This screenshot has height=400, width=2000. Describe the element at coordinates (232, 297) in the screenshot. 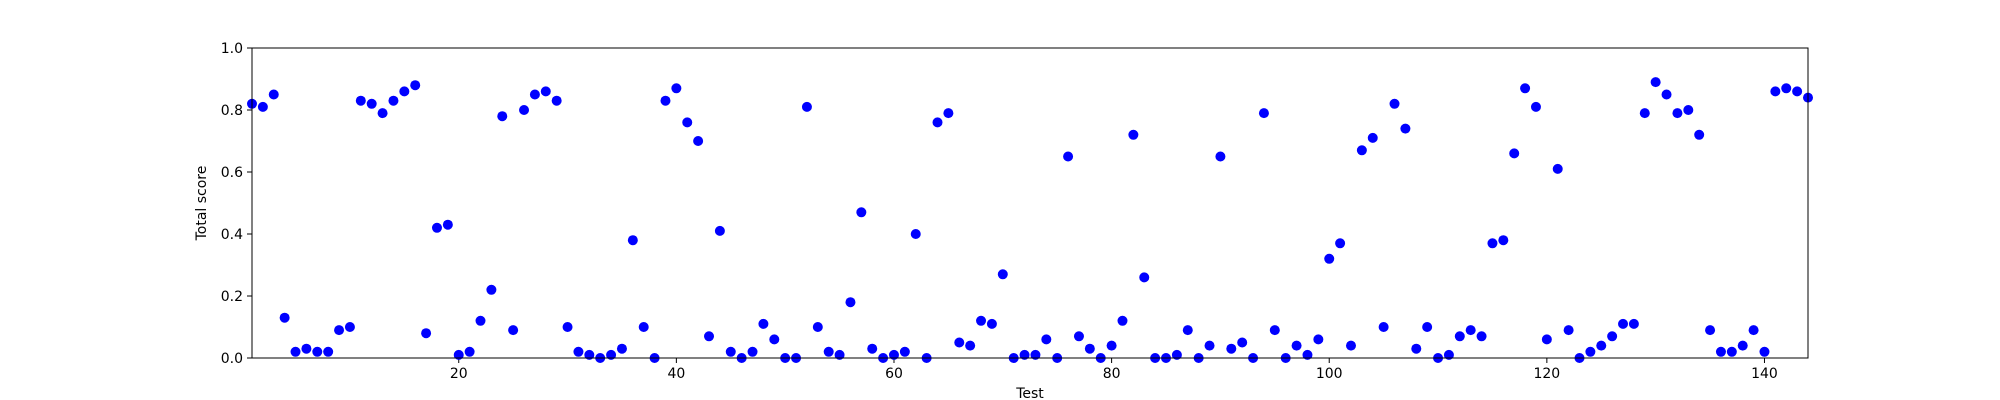

I see `y-tick-label: 0.2` at that location.